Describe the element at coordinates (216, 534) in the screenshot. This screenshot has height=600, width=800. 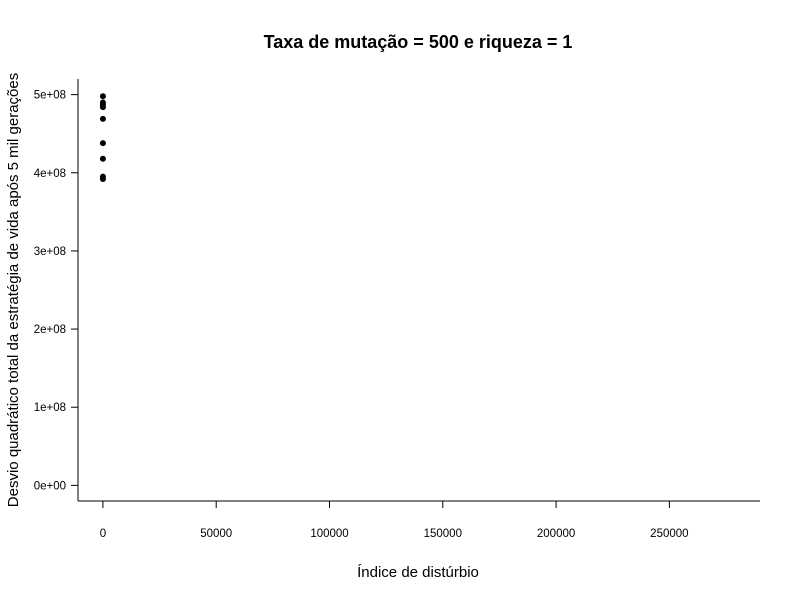
I see `x-tick-label: 50000` at that location.